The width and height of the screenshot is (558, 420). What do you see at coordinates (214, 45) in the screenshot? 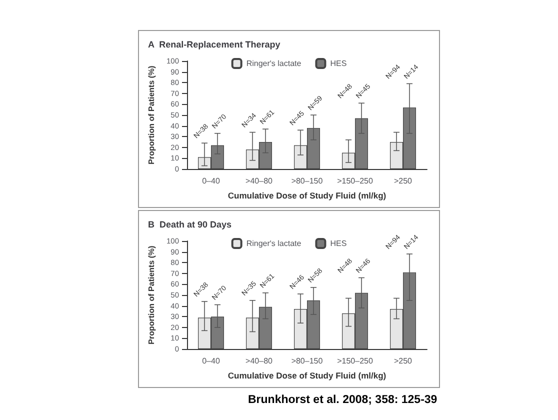
I see `chart-title: A Renal-Replacement Therapy` at bounding box center [214, 45].